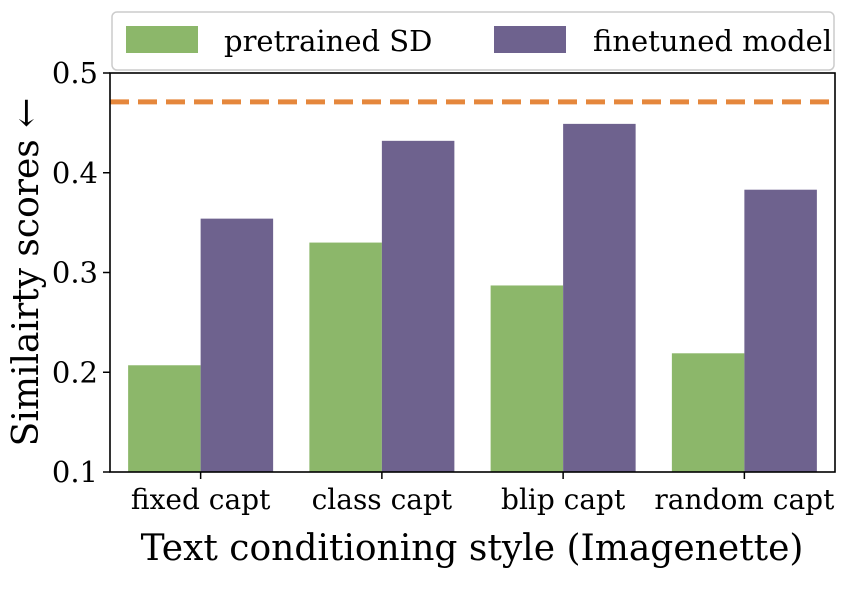 The width and height of the screenshot is (856, 592). What do you see at coordinates (418, 306) in the screenshot?
I see `bar-finetuned-class-capt` at bounding box center [418, 306].